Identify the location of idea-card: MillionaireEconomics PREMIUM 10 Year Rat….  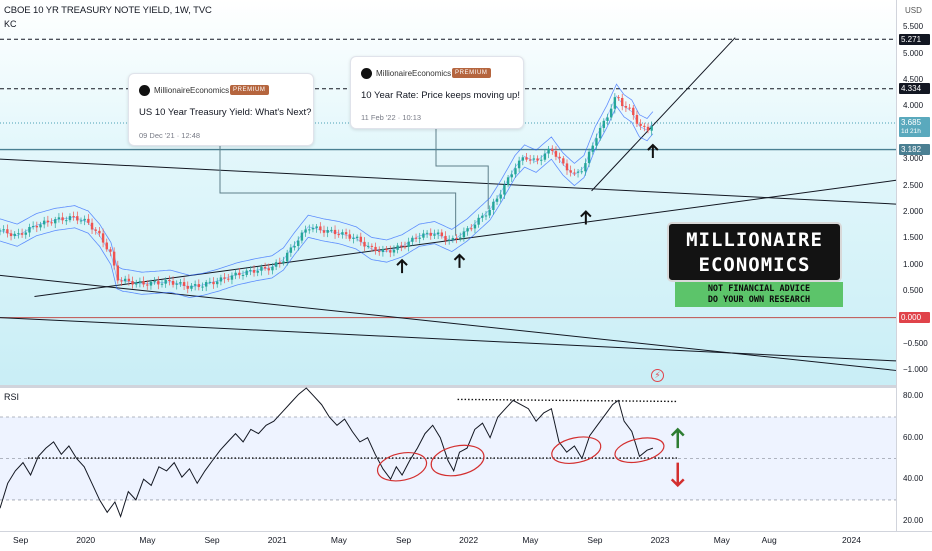
(437, 92).